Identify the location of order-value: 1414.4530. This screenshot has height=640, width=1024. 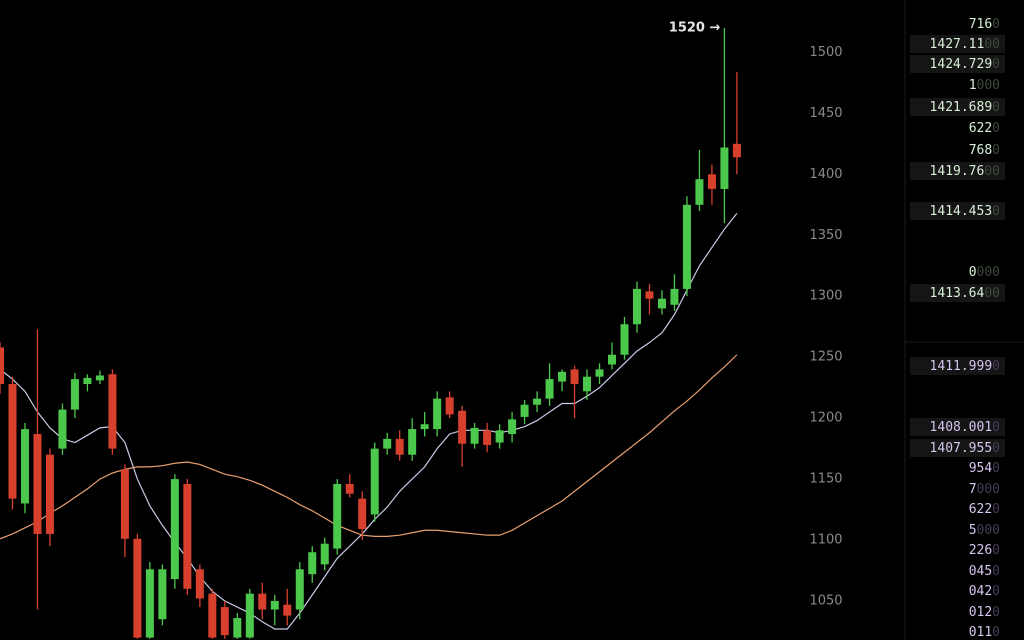
(965, 211).